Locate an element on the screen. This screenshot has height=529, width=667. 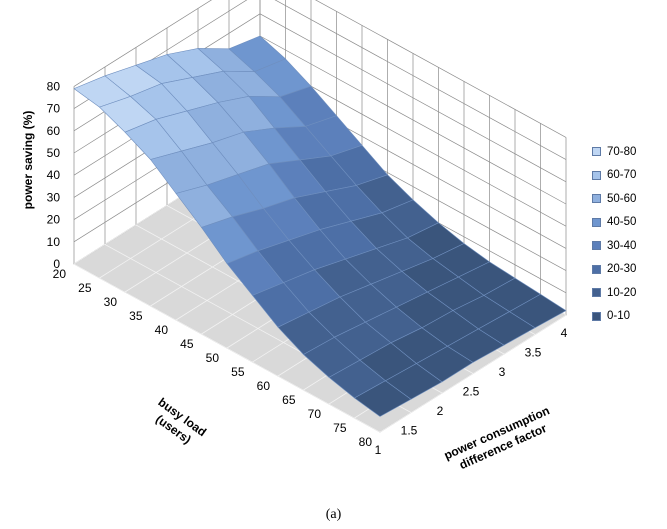
z-tick-label: 0 is located at coordinates (56, 264).